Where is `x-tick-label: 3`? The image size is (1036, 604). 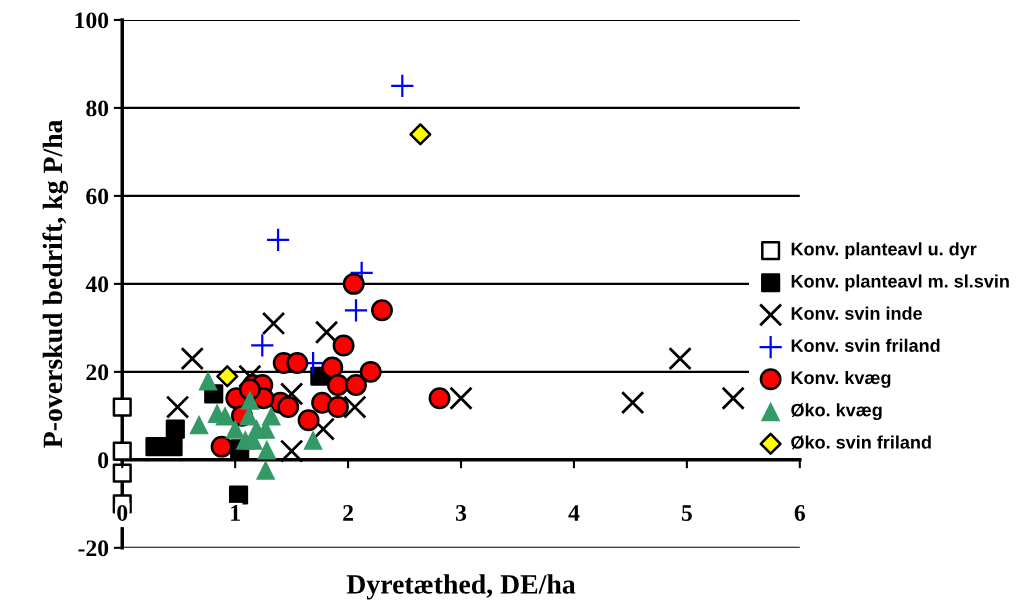
x-tick-label: 3 is located at coordinates (461, 513).